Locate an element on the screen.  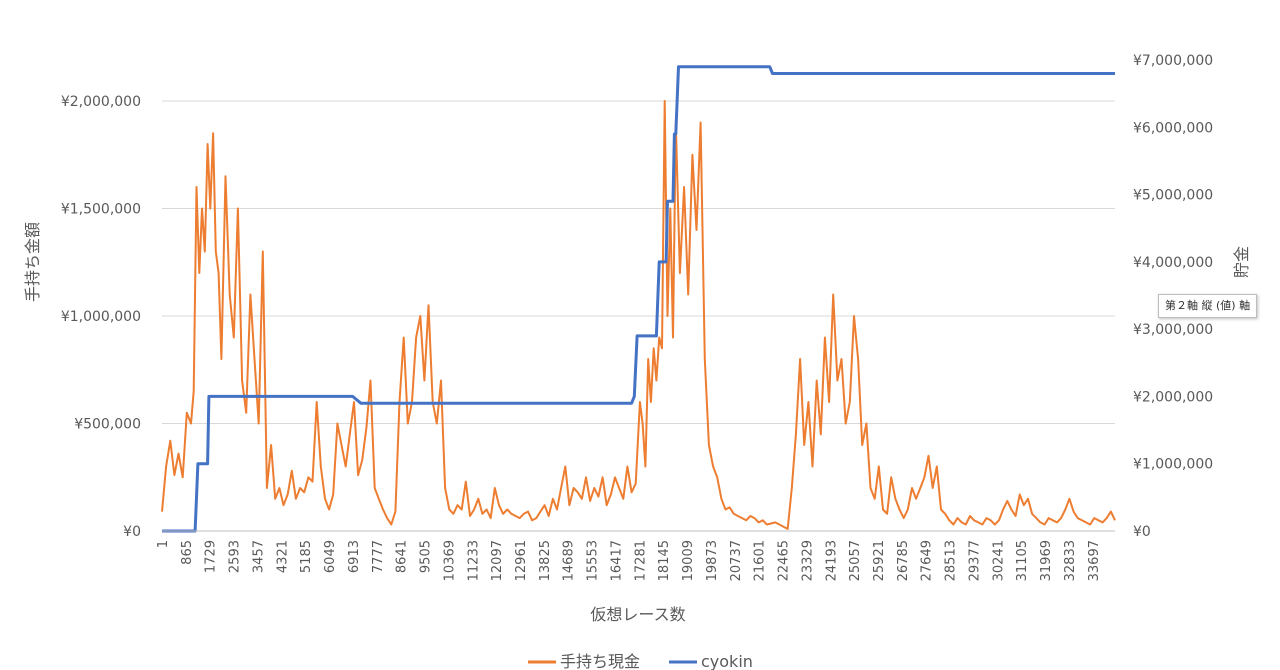
x-tick-label: 12097 is located at coordinates (497, 560).